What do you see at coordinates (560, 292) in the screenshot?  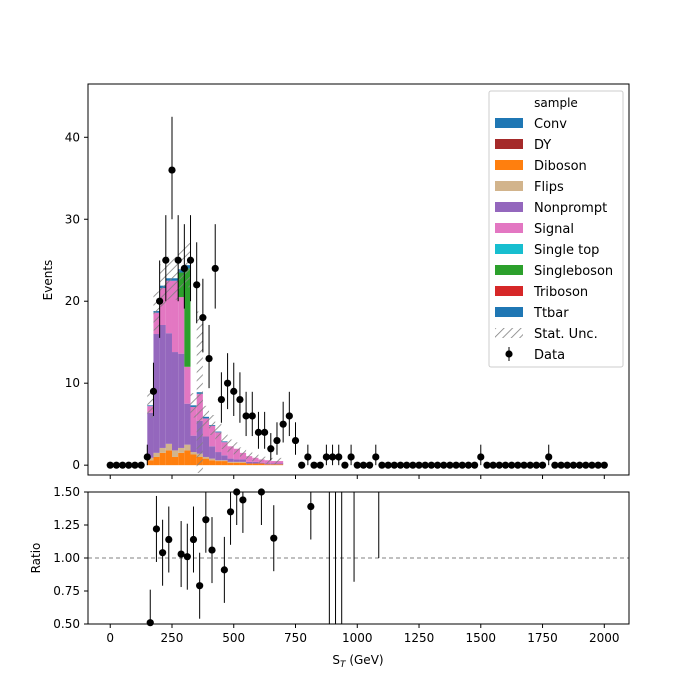 I see `legend-label: Triboson` at bounding box center [560, 292].